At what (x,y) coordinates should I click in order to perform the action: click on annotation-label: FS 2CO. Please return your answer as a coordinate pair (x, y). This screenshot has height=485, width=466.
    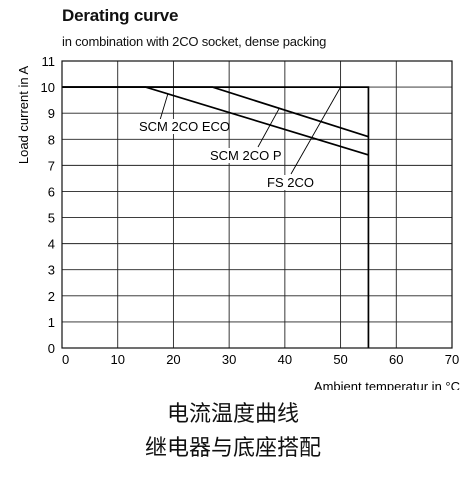
    Looking at the image, I should click on (290, 182).